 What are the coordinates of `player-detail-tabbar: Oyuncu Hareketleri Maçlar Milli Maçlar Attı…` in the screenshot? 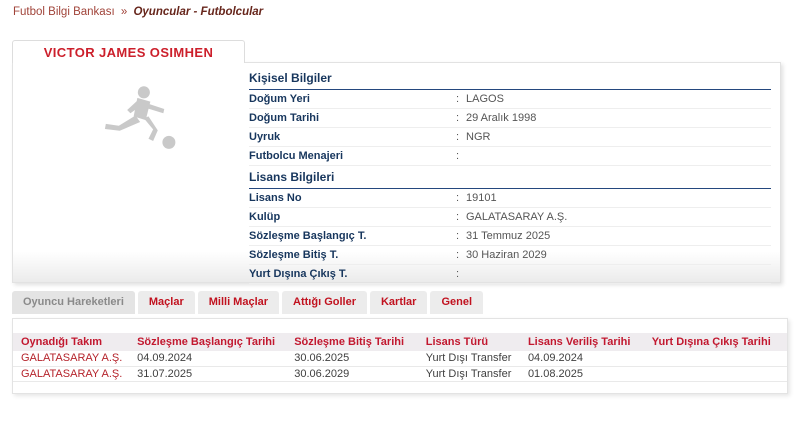 It's located at (248, 302).